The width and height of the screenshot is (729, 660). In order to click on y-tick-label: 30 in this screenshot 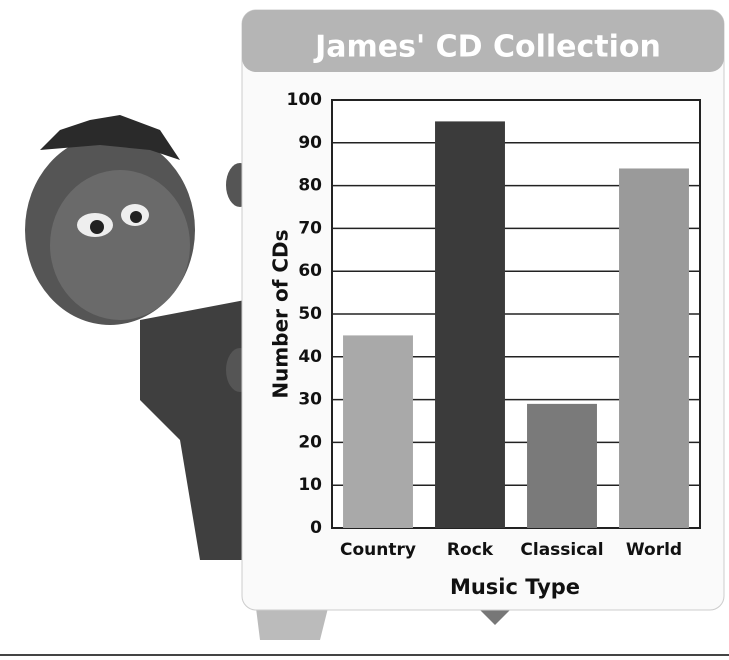, I will do `click(310, 400)`.